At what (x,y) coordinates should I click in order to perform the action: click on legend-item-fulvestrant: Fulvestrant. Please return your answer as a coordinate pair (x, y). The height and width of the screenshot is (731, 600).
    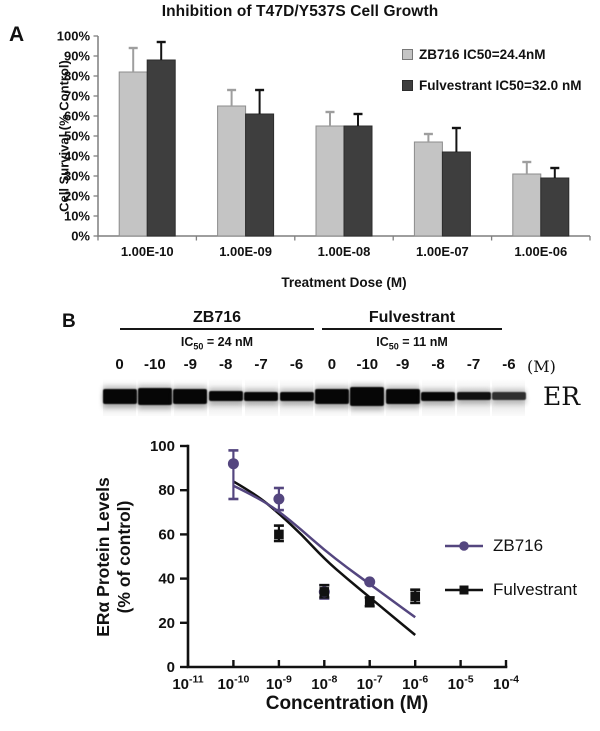
    Looking at the image, I should click on (511, 589).